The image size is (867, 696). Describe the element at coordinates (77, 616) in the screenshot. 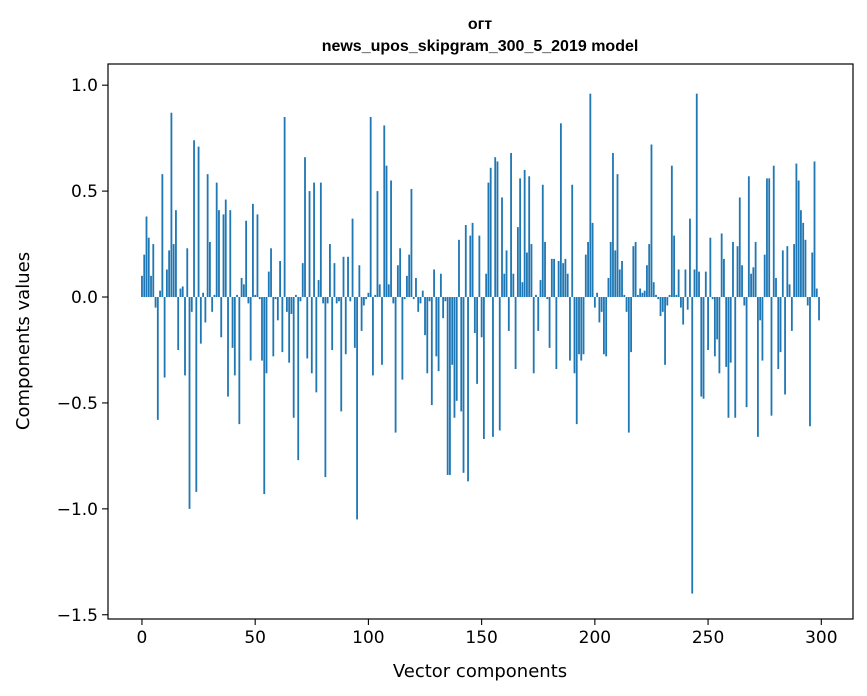

I see `y-tick-label: −1.5` at that location.